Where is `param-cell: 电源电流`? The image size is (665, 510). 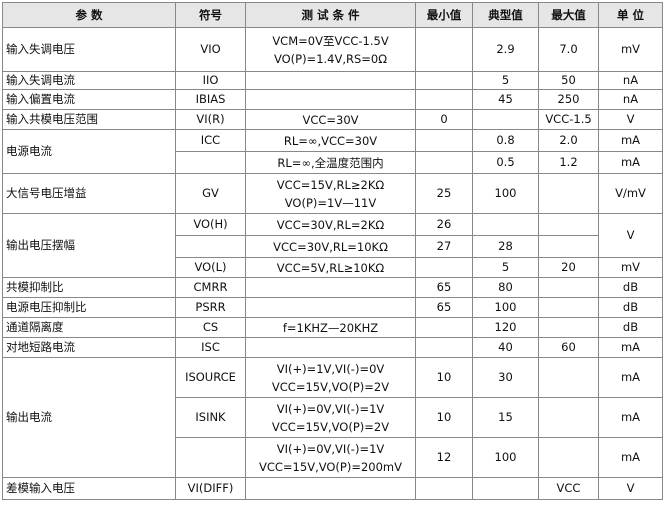
param-cell: 电源电流 is located at coordinates (89, 151).